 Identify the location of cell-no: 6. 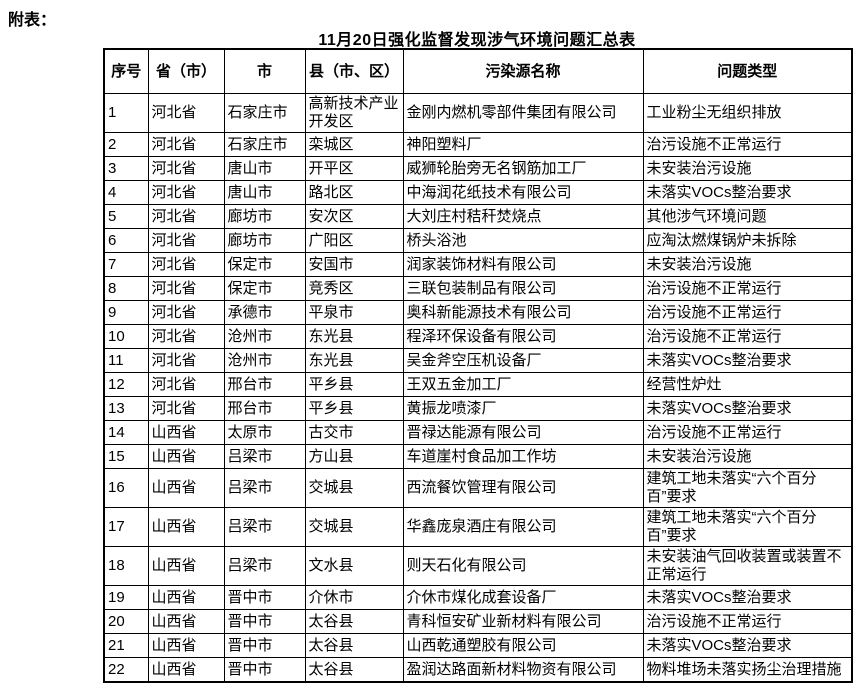
(126, 240).